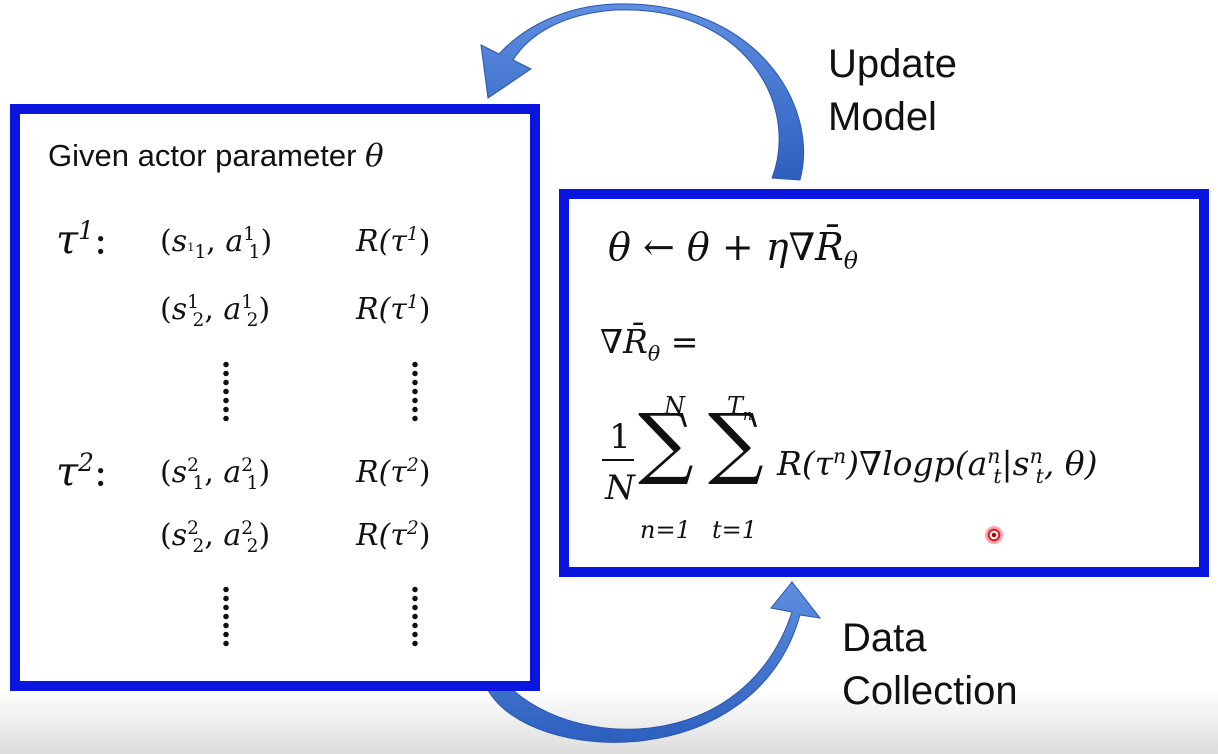 The image size is (1218, 754). I want to click on data-collection-label: Data Collection, so click(930, 664).